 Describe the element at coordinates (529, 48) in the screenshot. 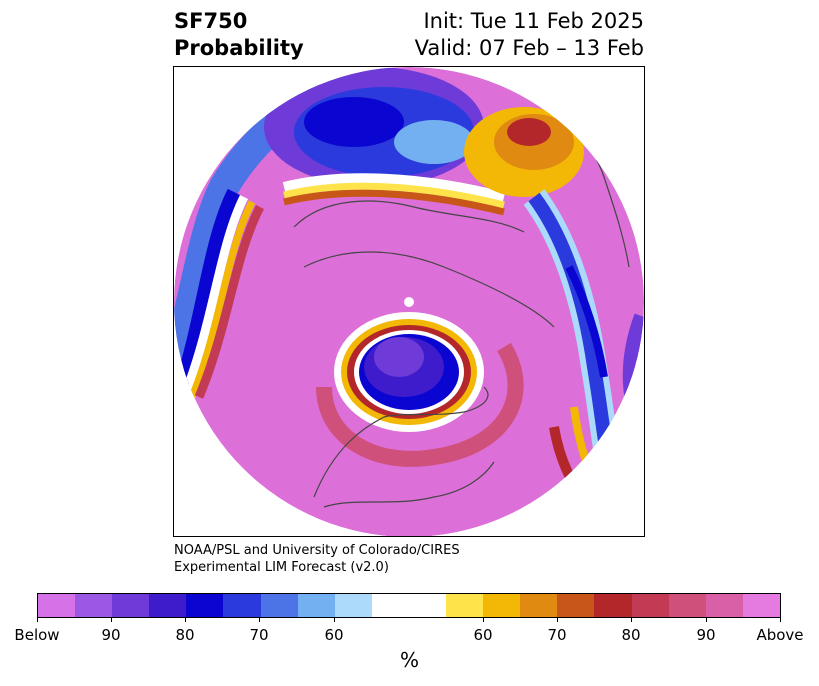

I see `valid-range: Valid: 07 Feb – 13 Feb` at that location.